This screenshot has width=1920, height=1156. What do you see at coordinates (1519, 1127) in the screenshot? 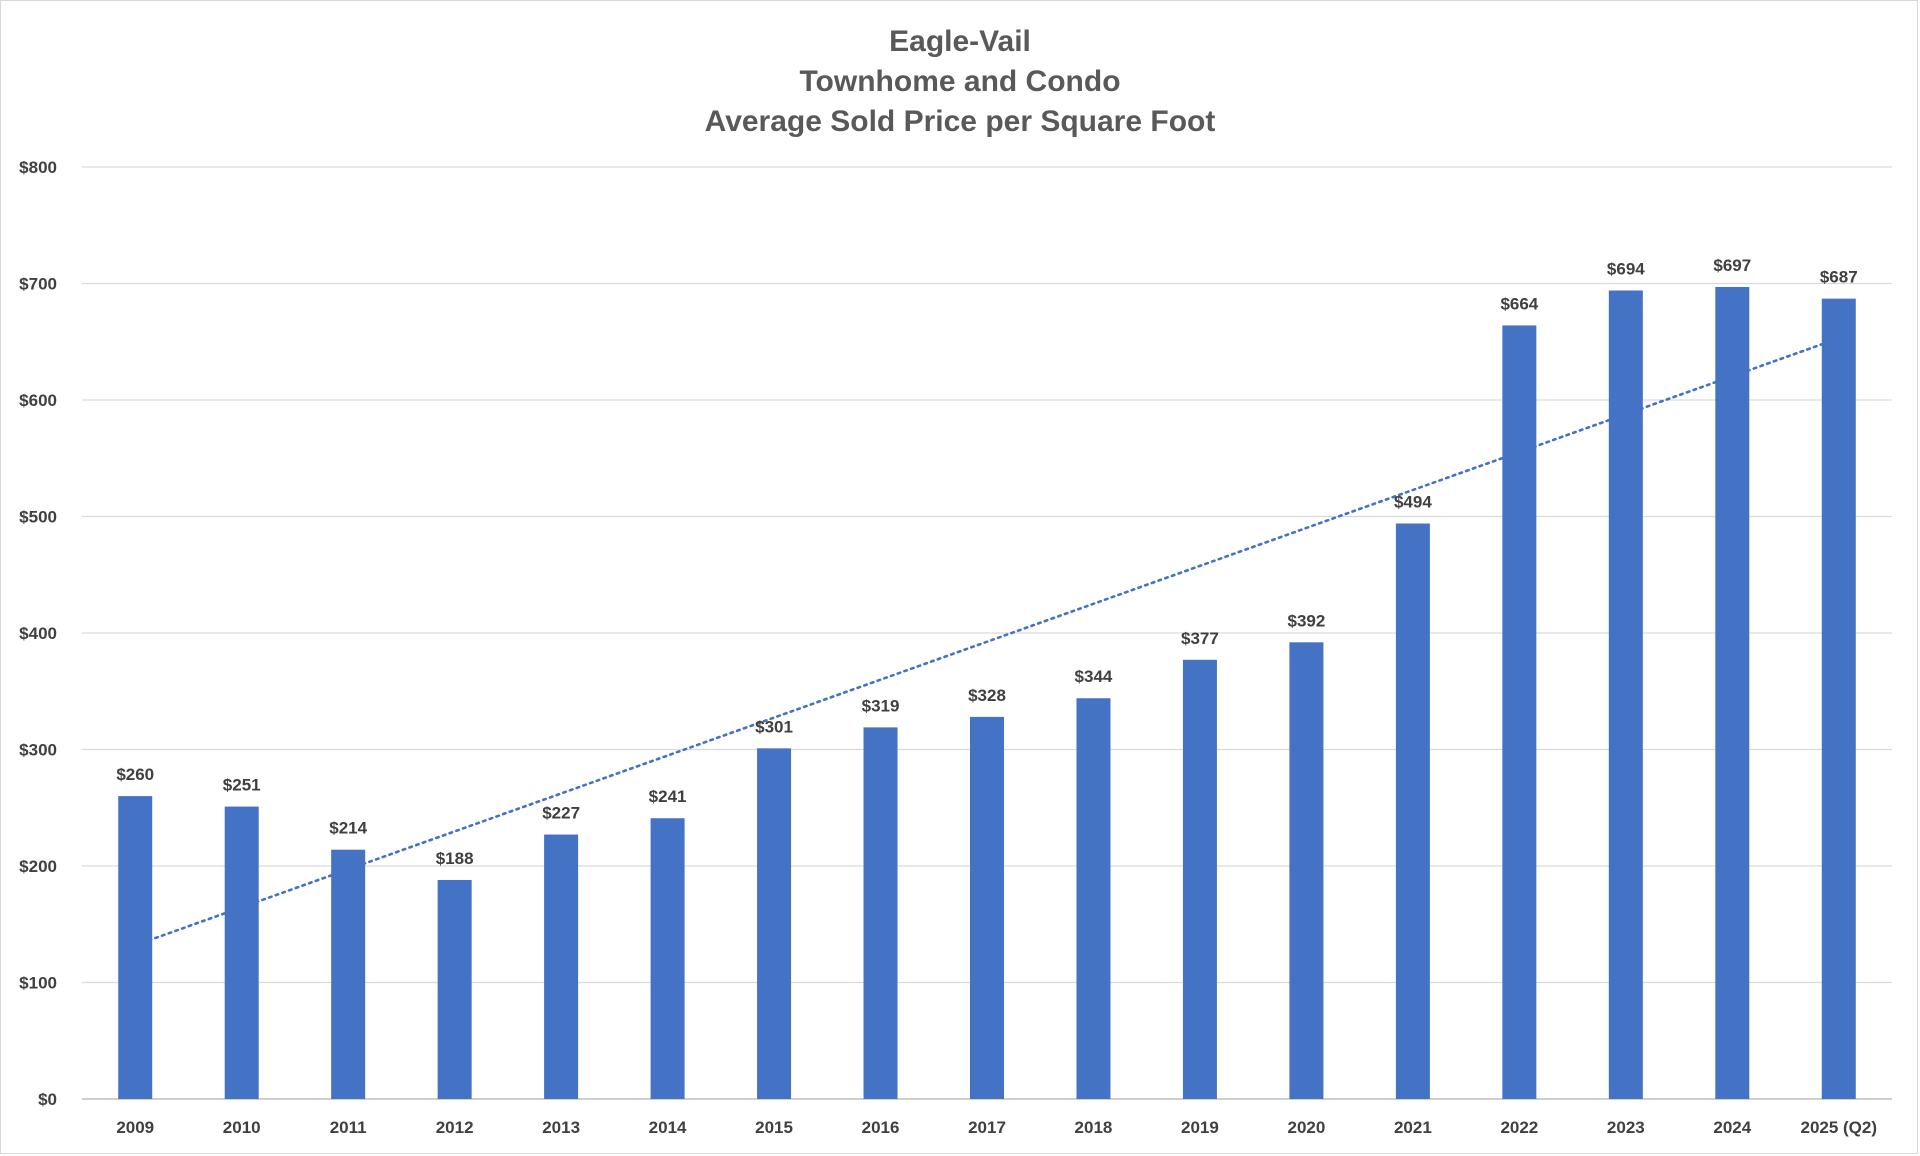
I see `x-tick-label: 2022` at bounding box center [1519, 1127].